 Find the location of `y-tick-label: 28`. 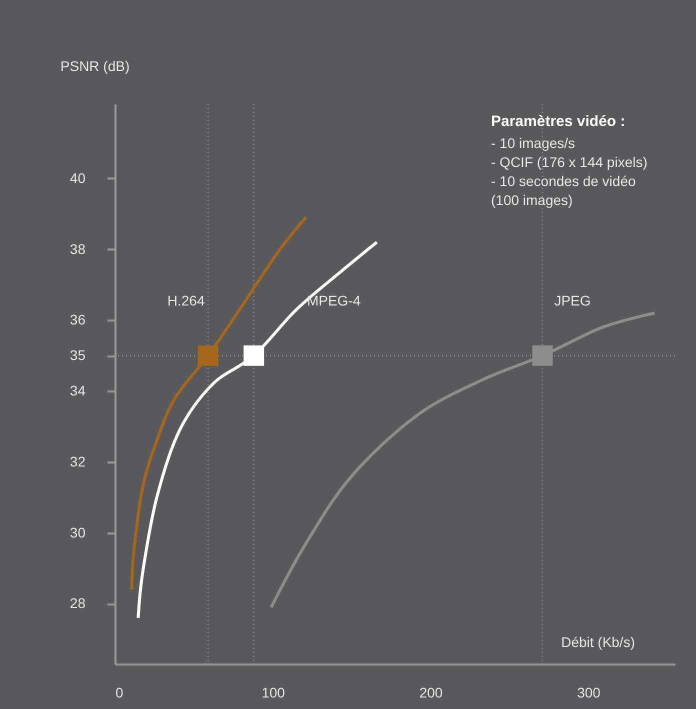

y-tick-label: 28 is located at coordinates (78, 603).